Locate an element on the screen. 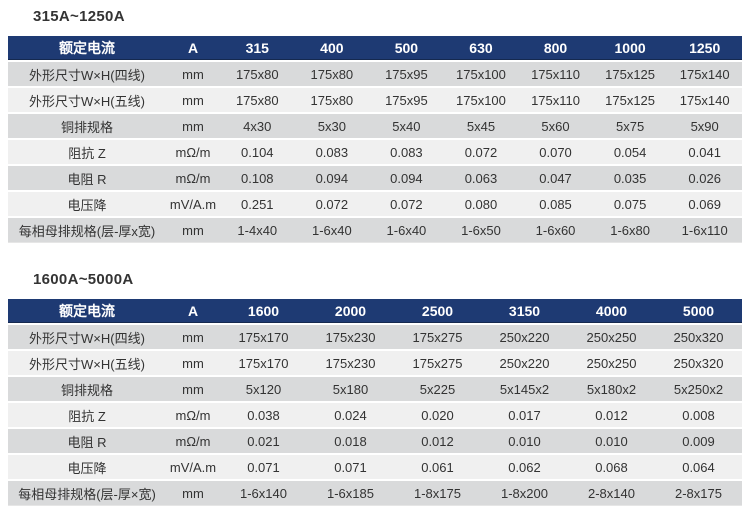  value-cell: 0.075 is located at coordinates (630, 205).